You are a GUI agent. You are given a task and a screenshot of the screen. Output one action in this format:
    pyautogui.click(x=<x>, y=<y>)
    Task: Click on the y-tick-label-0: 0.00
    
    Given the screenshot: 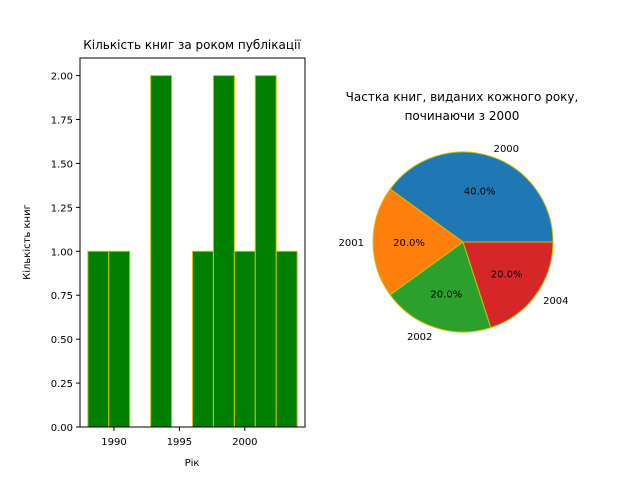 What is the action you would take?
    pyautogui.click(x=62, y=428)
    